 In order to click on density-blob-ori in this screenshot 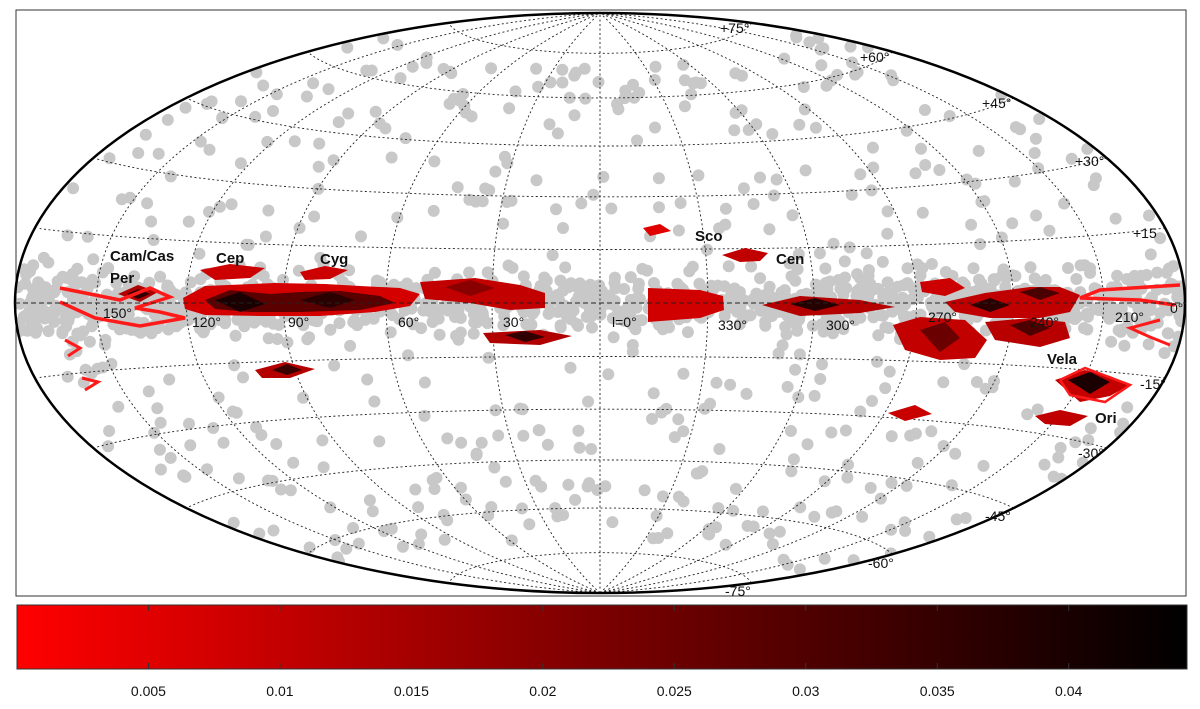, I will do `click(1061, 418)`.